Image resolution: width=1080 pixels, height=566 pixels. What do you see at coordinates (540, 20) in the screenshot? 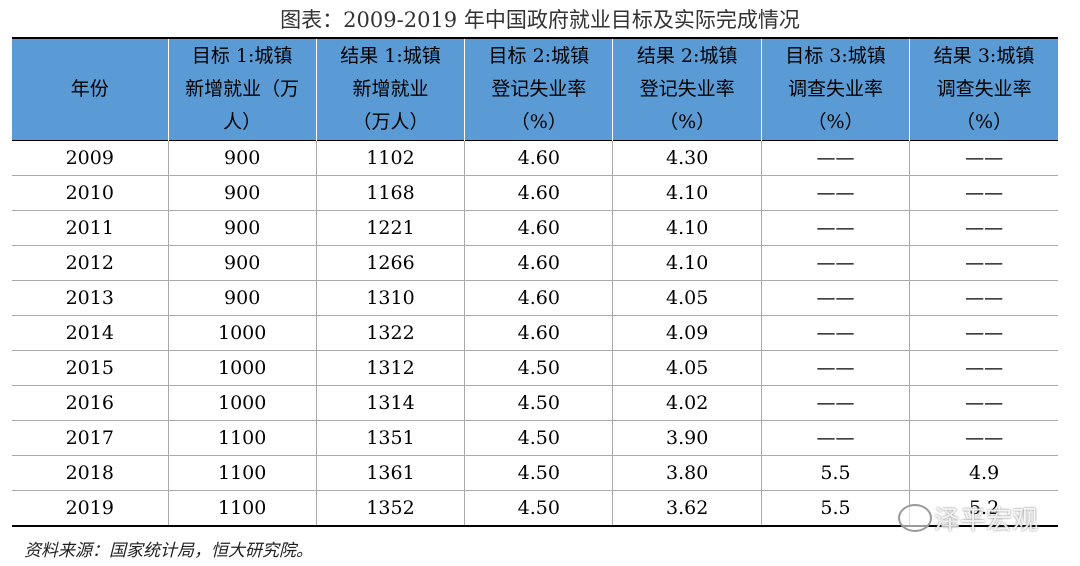
I see `title: 图表：2009-2019 年中国政府就业目标及实际完成情况` at bounding box center [540, 20].